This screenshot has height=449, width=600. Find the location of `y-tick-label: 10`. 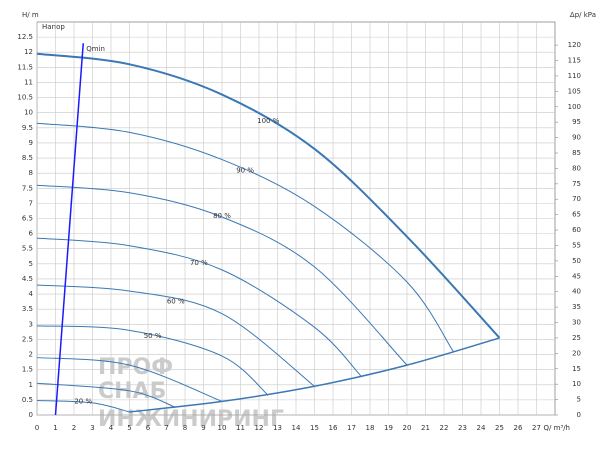

y-tick-label: 10 is located at coordinates (28, 113).